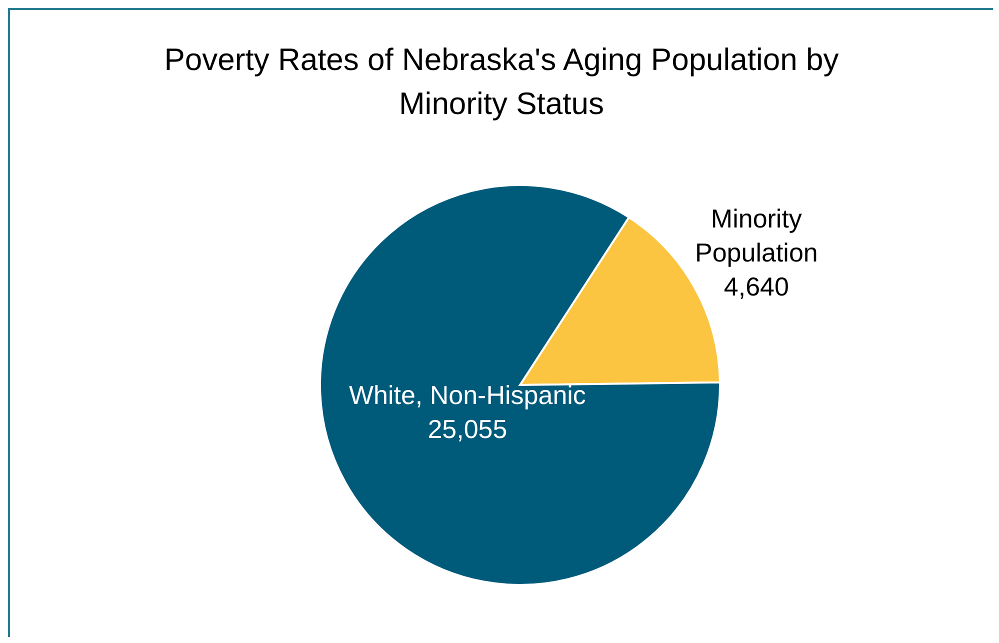 This screenshot has height=643, width=999. What do you see at coordinates (501, 82) in the screenshot?
I see `chart-title: Poverty Rates of Nebraska's Aging Population by Minority Status` at bounding box center [501, 82].